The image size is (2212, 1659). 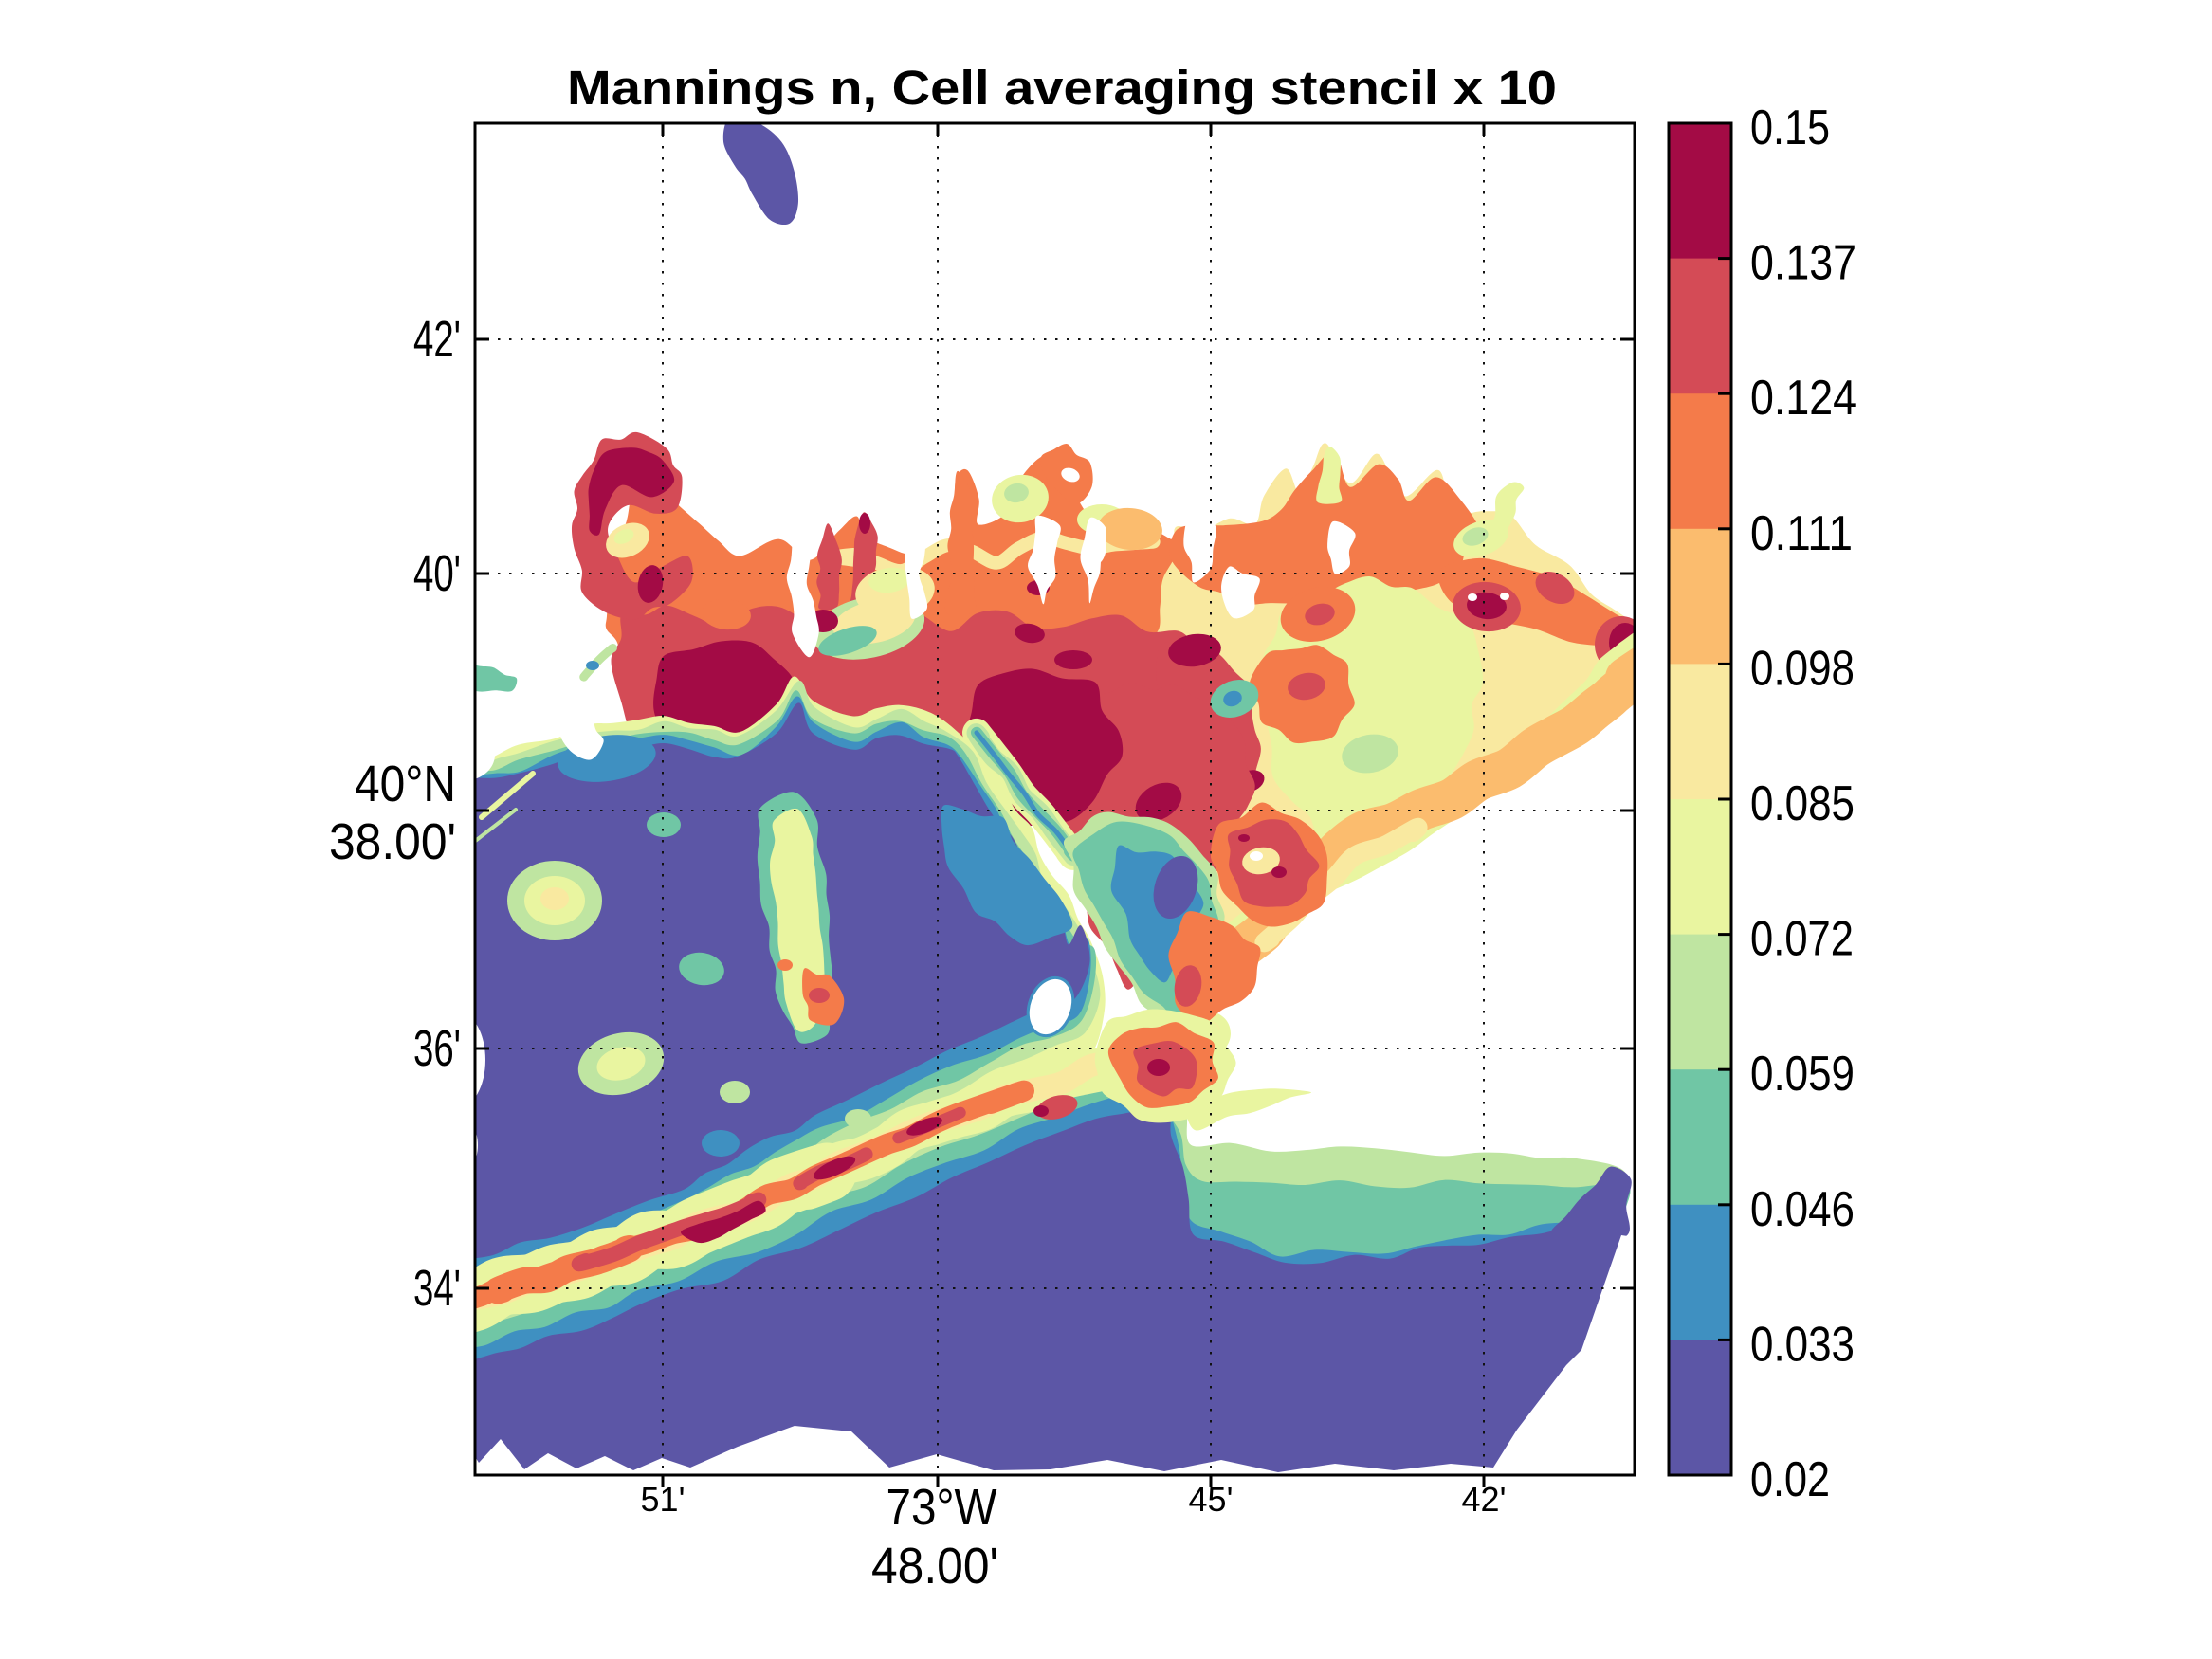 I want to click on svg-text: 0.059, so click(x=1802, y=1074).